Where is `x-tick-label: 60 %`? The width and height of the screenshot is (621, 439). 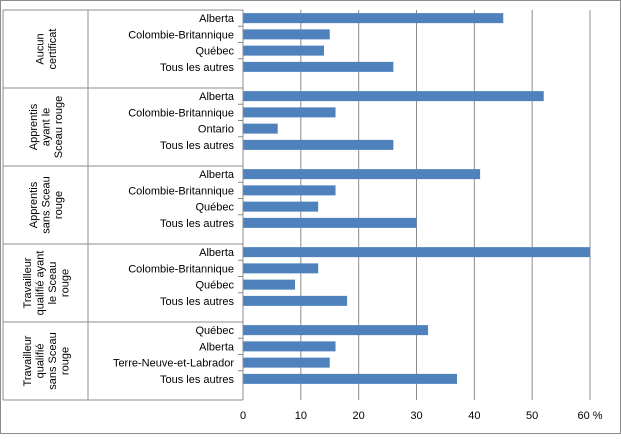 x-tick-label: 60 % is located at coordinates (589, 416).